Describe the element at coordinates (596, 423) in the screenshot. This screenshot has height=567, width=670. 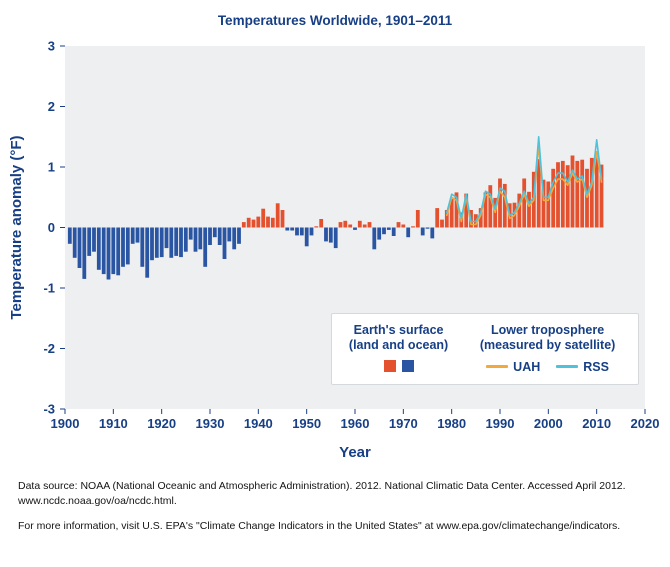
I see `x-tick-label: 2010` at that location.